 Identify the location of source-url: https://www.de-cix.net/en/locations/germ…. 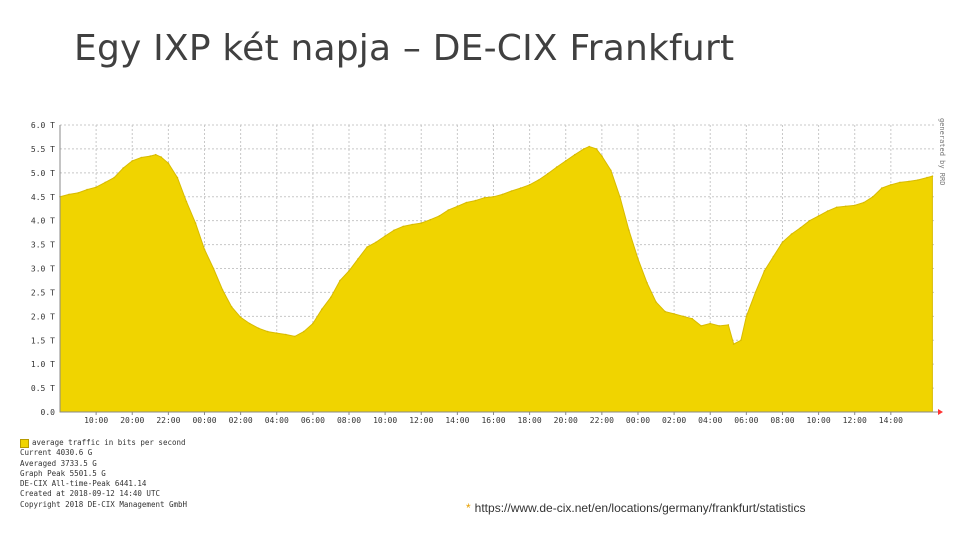
(640, 508).